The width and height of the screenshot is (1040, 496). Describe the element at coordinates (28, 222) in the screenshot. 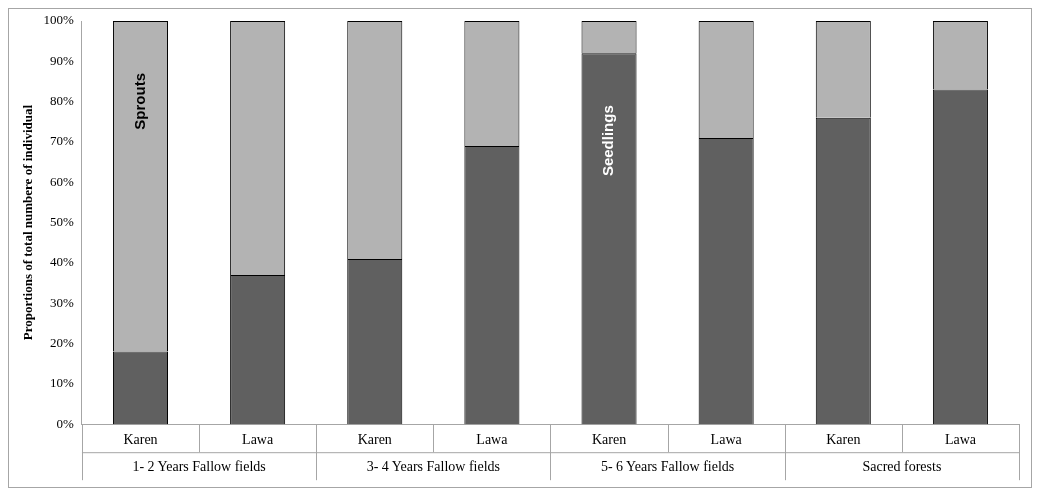

I see `y-axis-title: Proportions of total numbere of individual` at that location.